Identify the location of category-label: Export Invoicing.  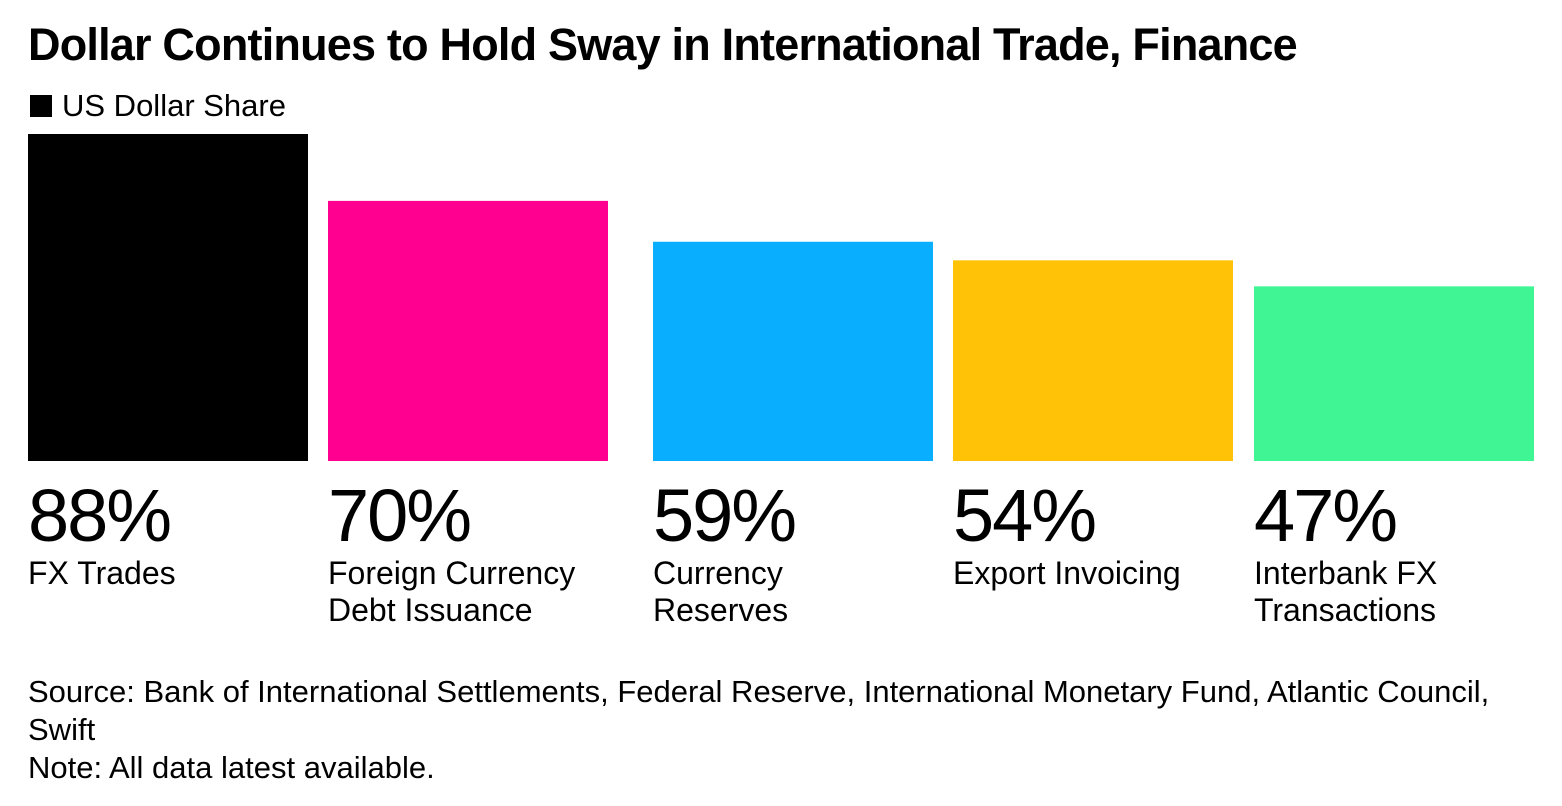
(1067, 573).